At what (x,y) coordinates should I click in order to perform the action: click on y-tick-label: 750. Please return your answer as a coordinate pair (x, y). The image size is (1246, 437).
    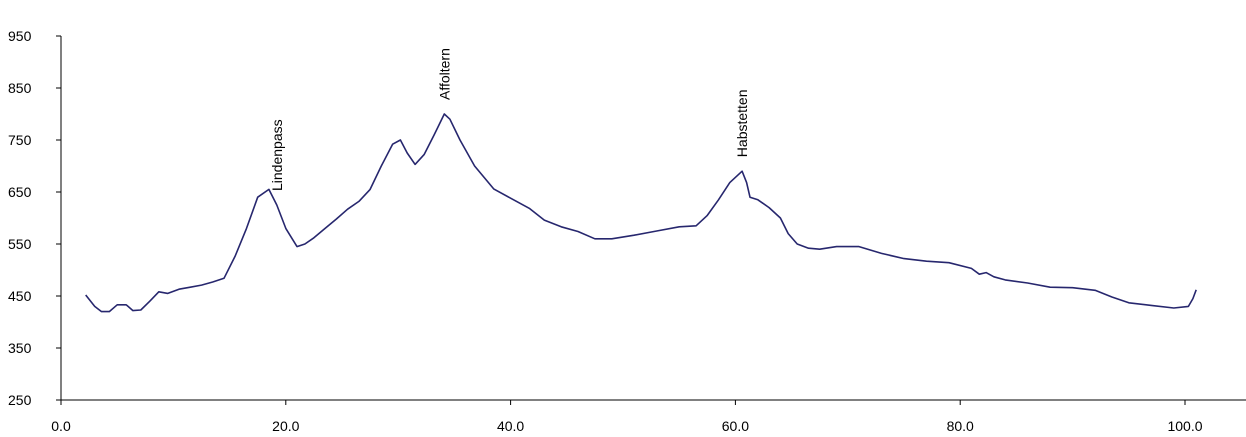
    Looking at the image, I should click on (20, 140).